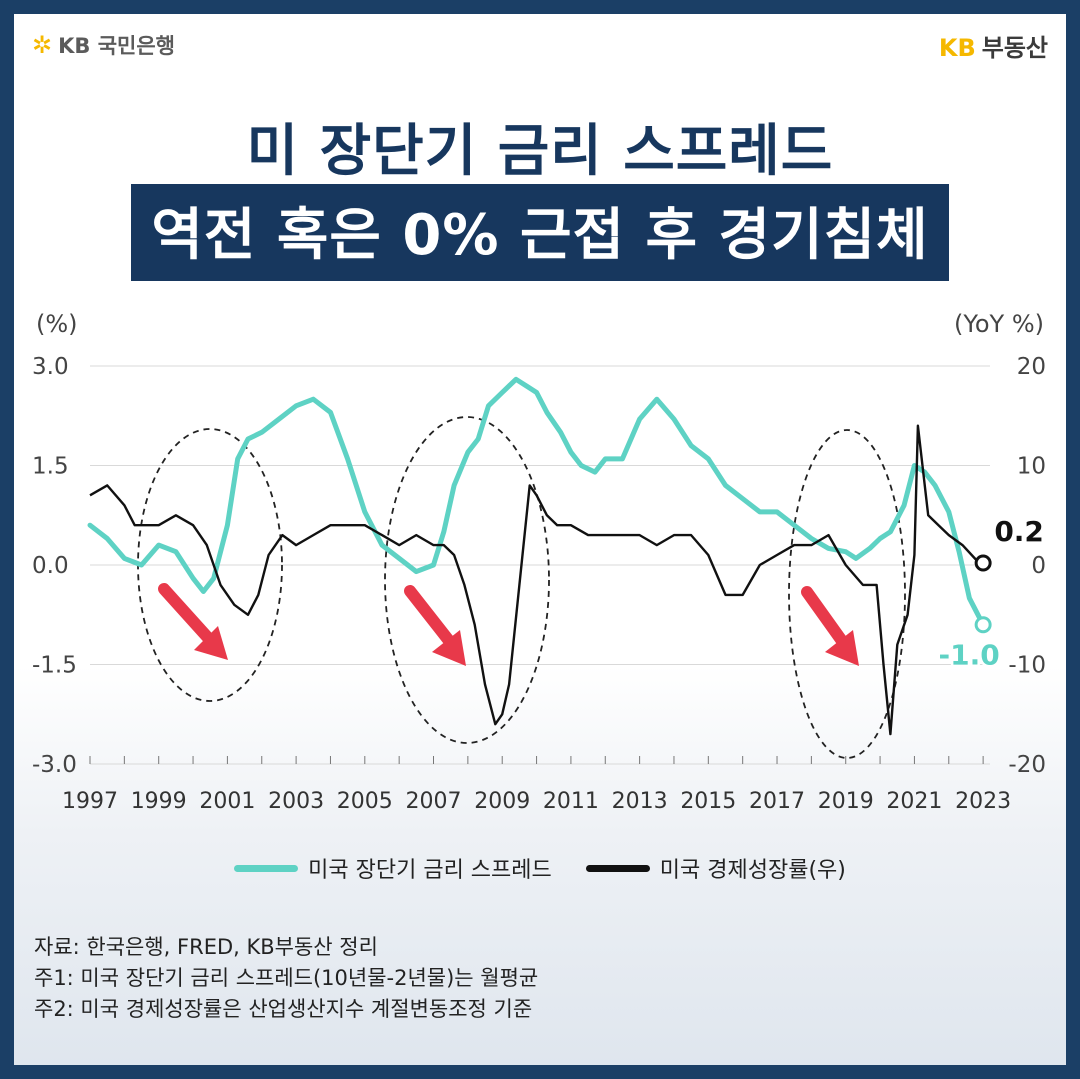  Describe the element at coordinates (752, 870) in the screenshot. I see `legend-label-growth: 미국 경제성장률(우)` at that location.